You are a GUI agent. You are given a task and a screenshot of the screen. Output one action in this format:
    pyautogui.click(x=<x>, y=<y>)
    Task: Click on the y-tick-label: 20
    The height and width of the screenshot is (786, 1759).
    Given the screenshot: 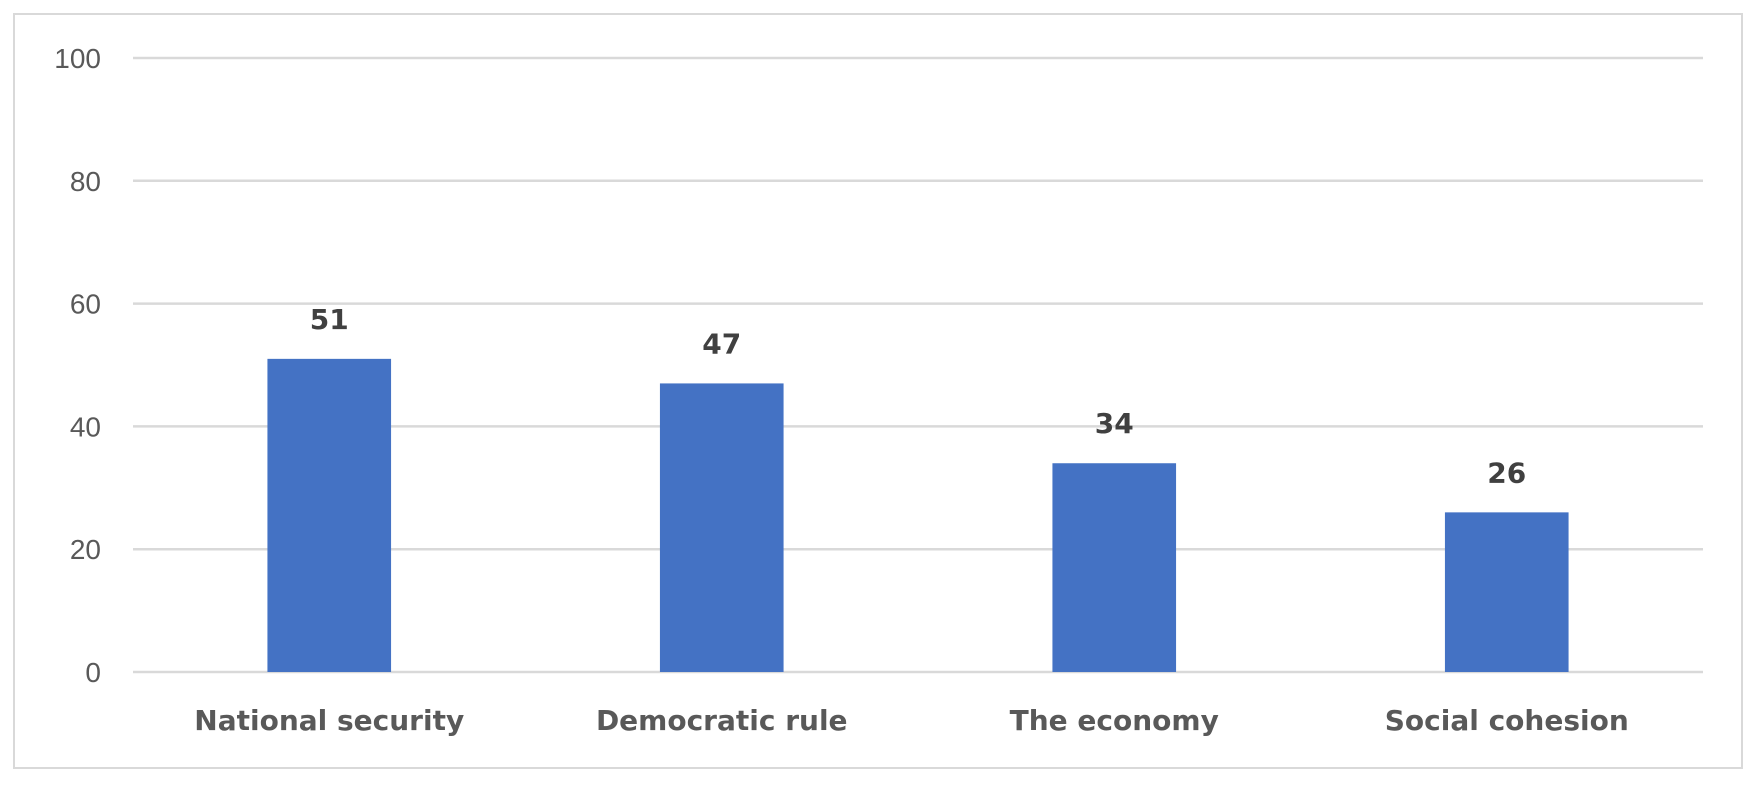 What is the action you would take?
    pyautogui.click(x=85, y=549)
    